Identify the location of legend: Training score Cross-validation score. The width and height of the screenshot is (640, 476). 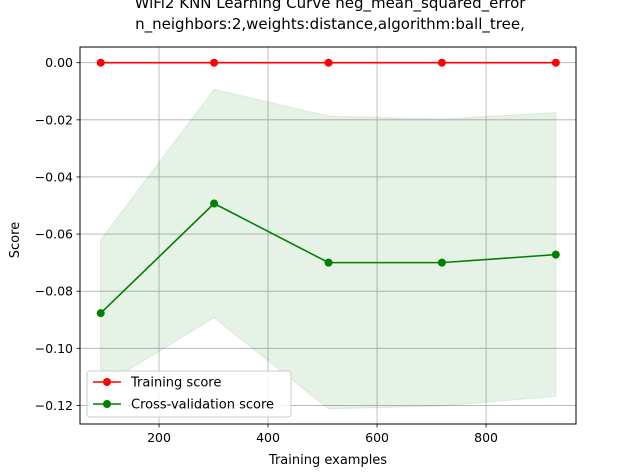
(189, 394).